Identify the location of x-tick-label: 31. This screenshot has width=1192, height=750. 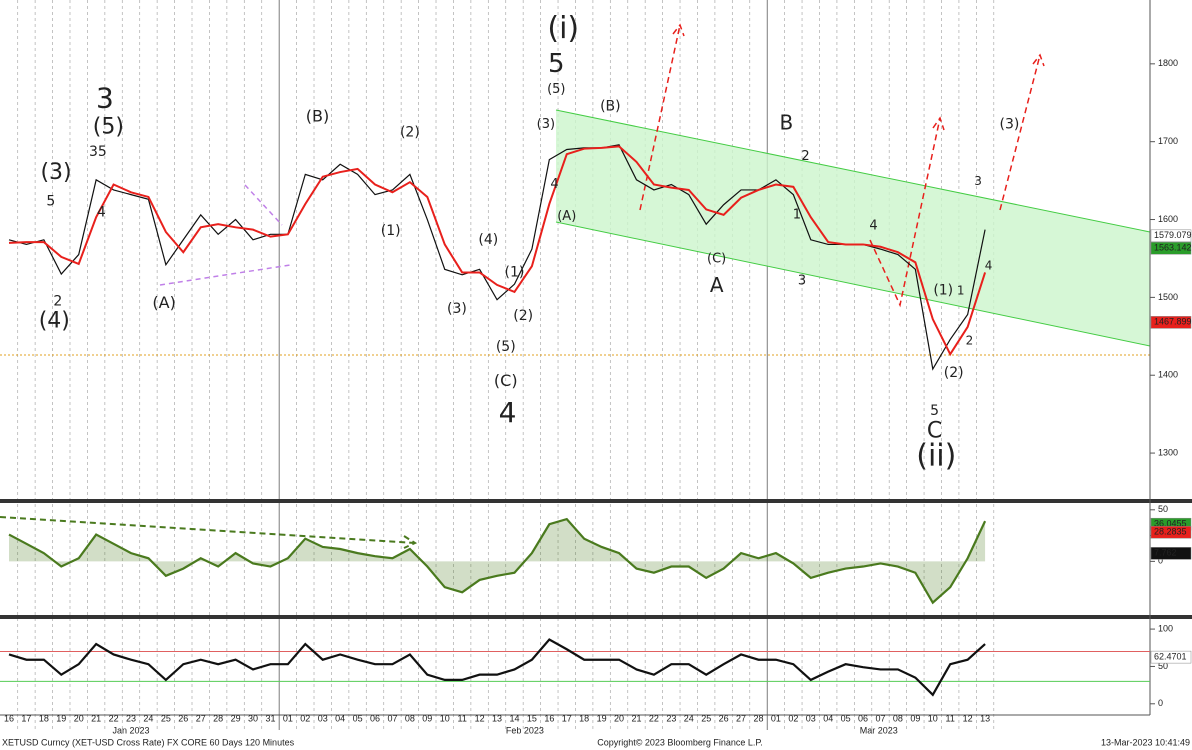
(270, 718).